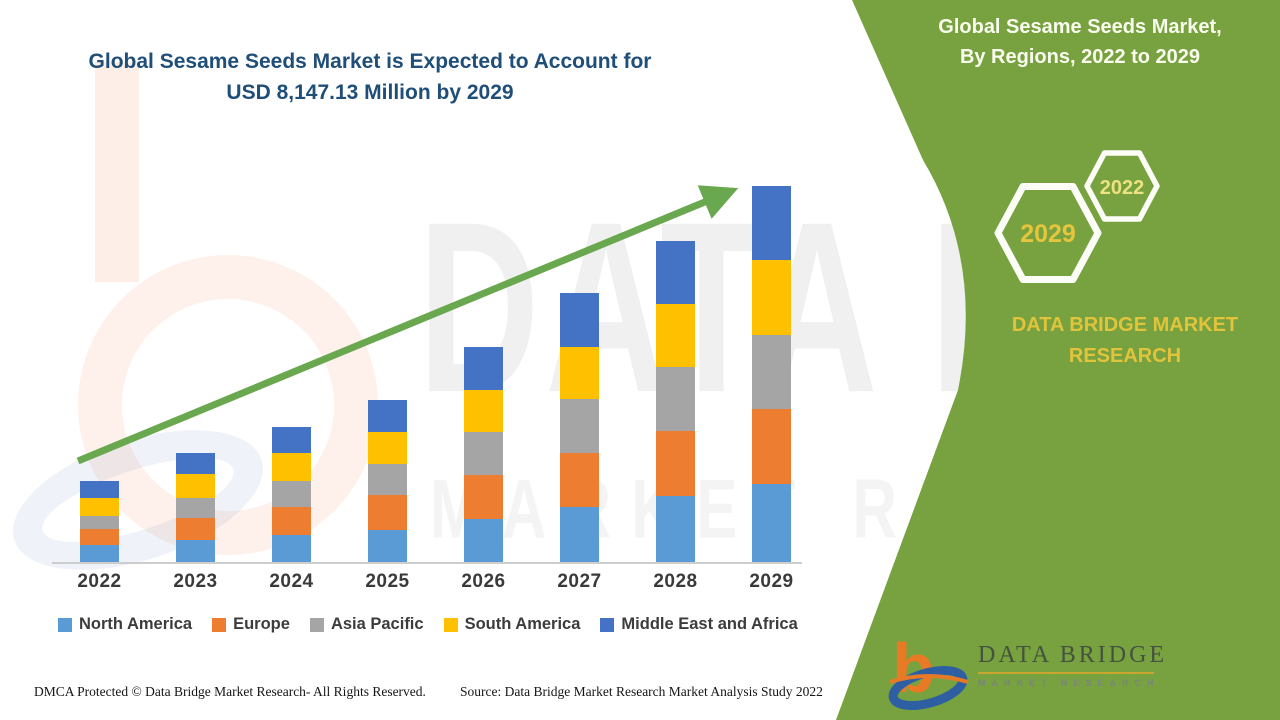 This screenshot has width=1280, height=720. What do you see at coordinates (291, 581) in the screenshot?
I see `x-axis-label-2024: 2024` at bounding box center [291, 581].